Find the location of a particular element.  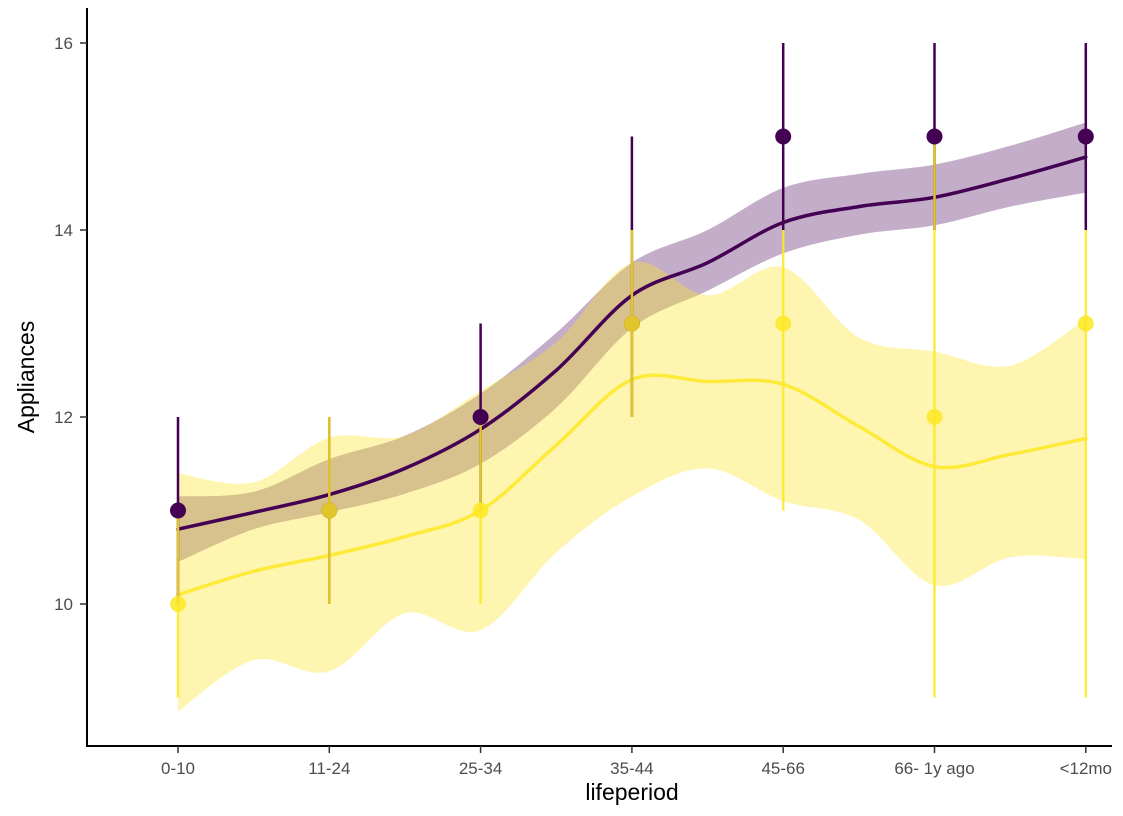

y-tick-label-16: 16 is located at coordinates (63, 43).